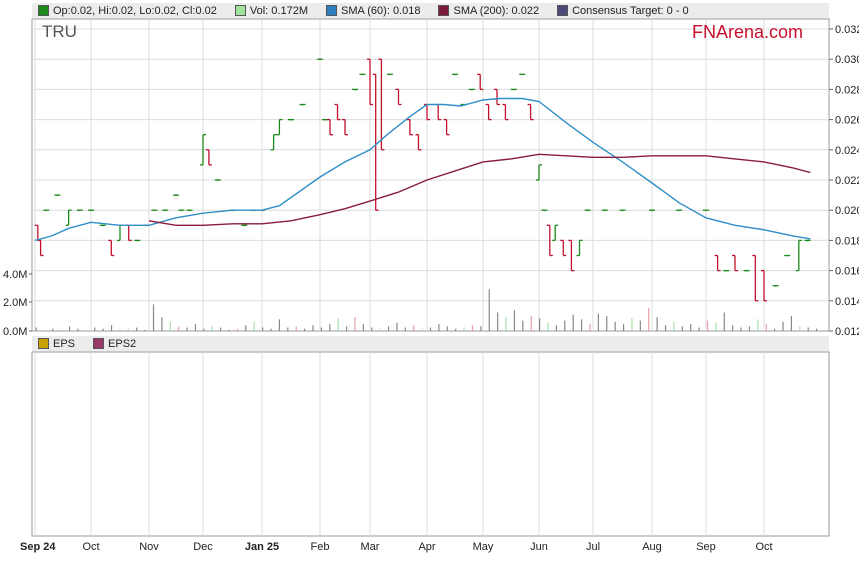 The width and height of the screenshot is (859, 566). I want to click on legend-label: EPS, so click(64, 343).